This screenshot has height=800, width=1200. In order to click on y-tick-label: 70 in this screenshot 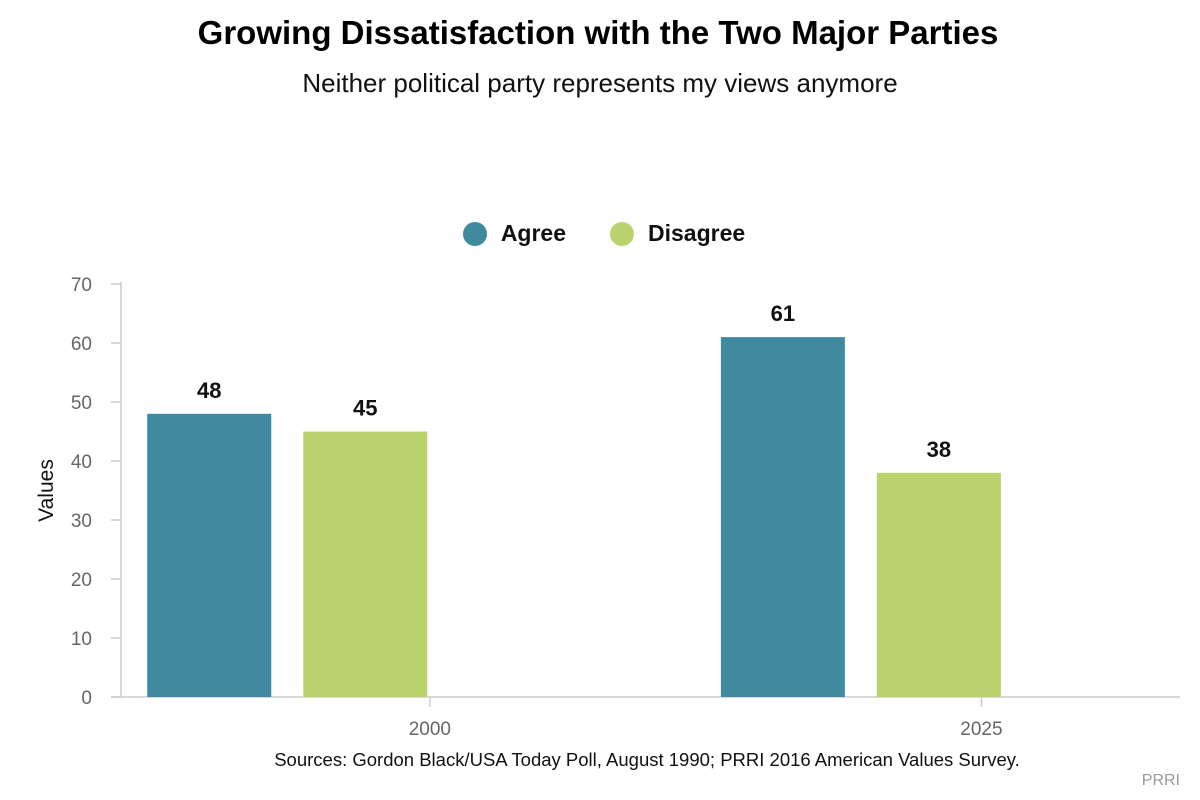, I will do `click(81, 285)`.